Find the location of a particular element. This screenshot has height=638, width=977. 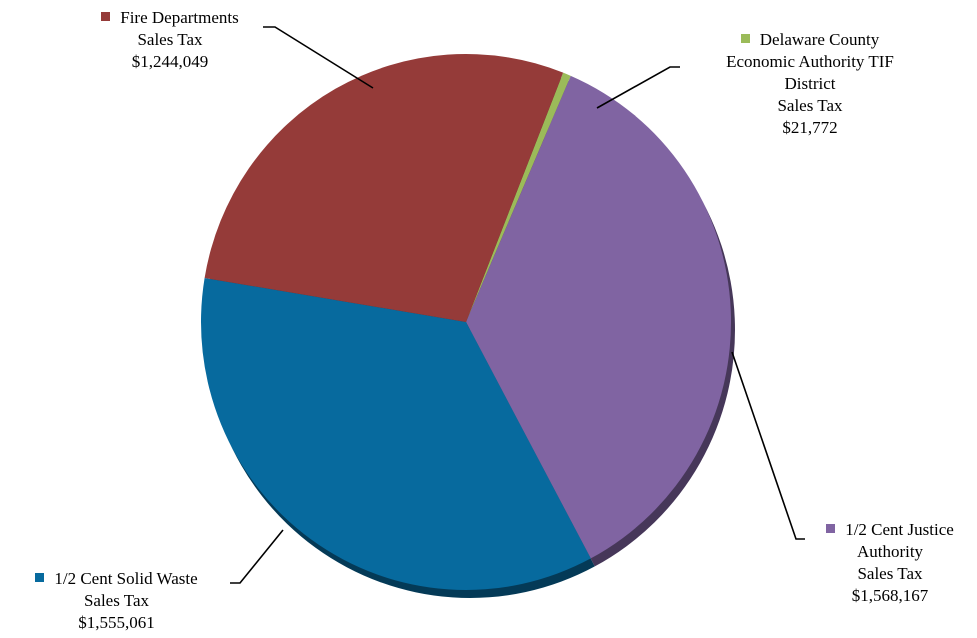

leader-line-tif is located at coordinates (638, 87).